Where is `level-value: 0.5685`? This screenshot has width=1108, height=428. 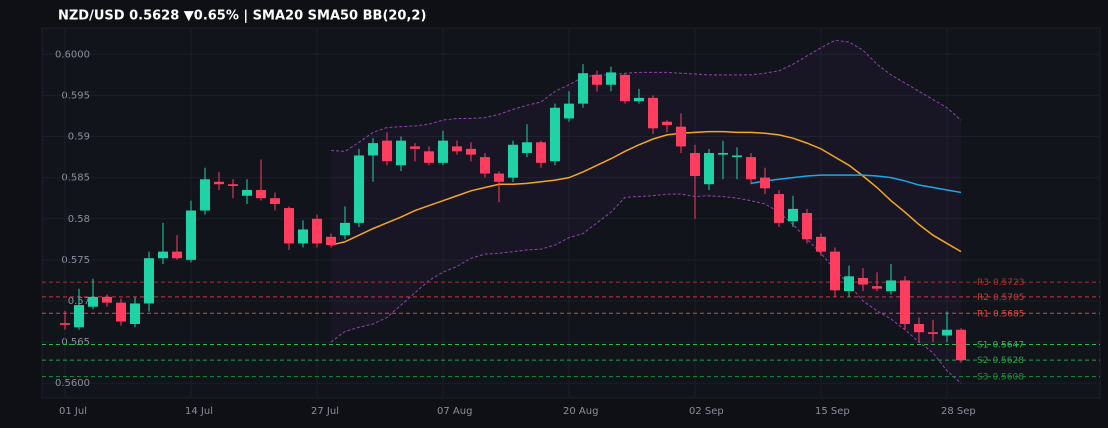
level-value: 0.5685 is located at coordinates (1009, 314).